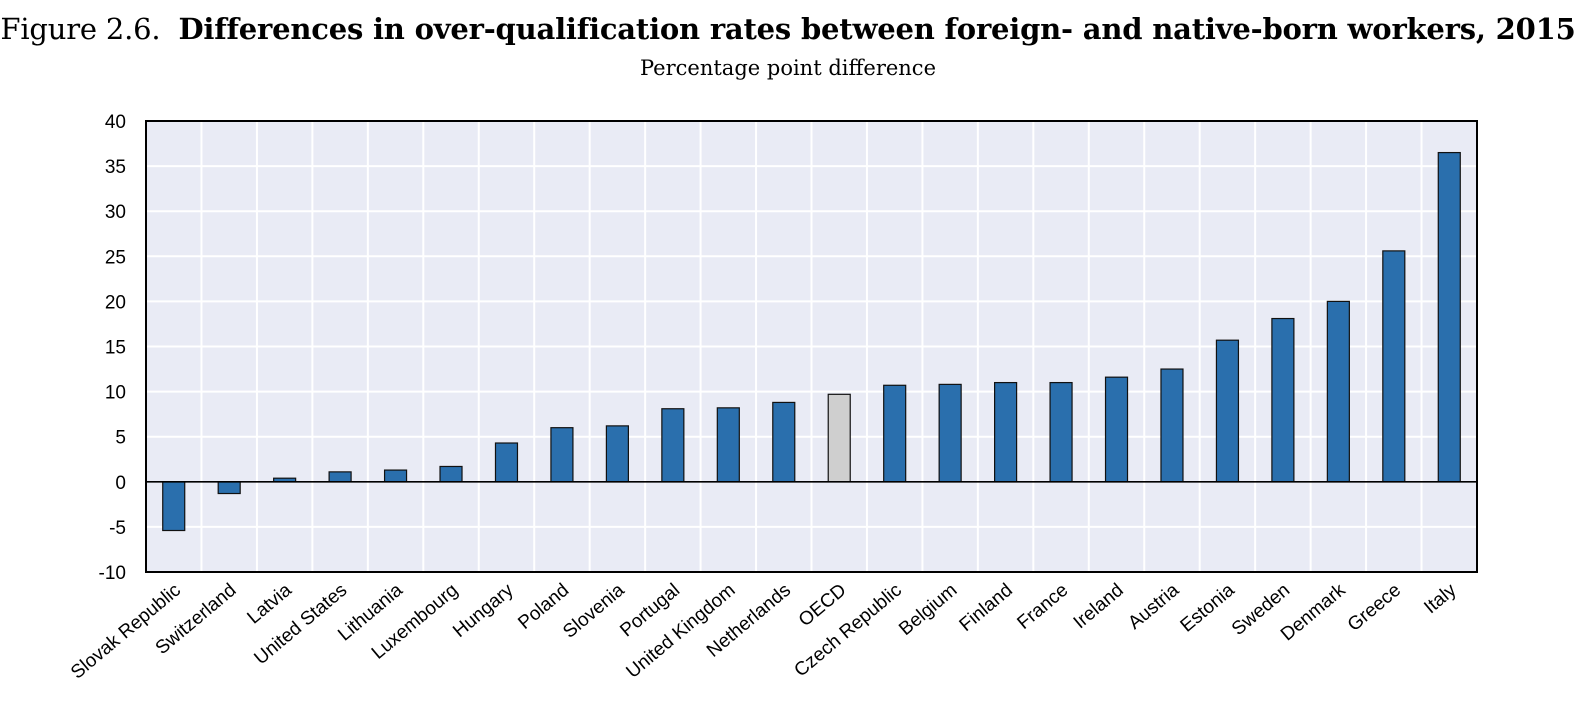 The height and width of the screenshot is (704, 1576). What do you see at coordinates (839, 438) in the screenshot?
I see `bar-oecd` at bounding box center [839, 438].